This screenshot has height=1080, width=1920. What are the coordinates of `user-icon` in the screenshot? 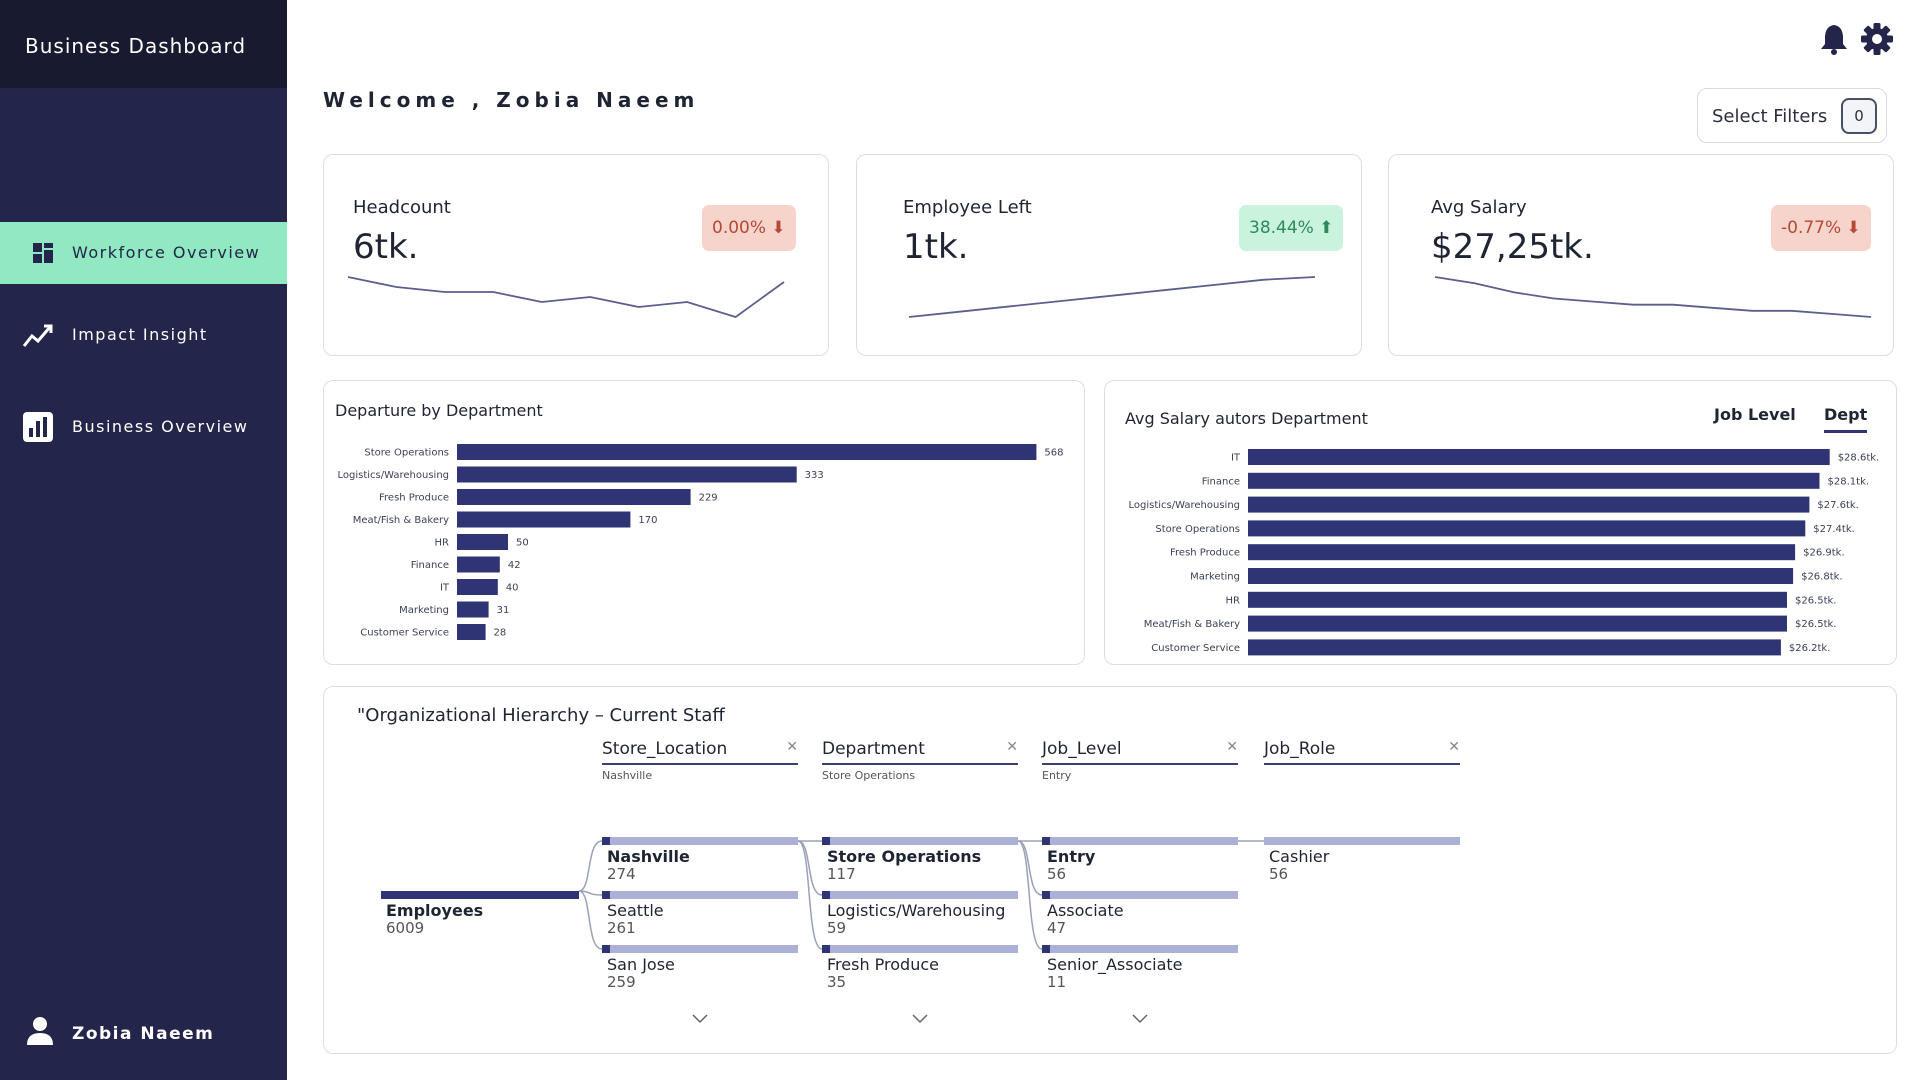 It's located at (40, 1031).